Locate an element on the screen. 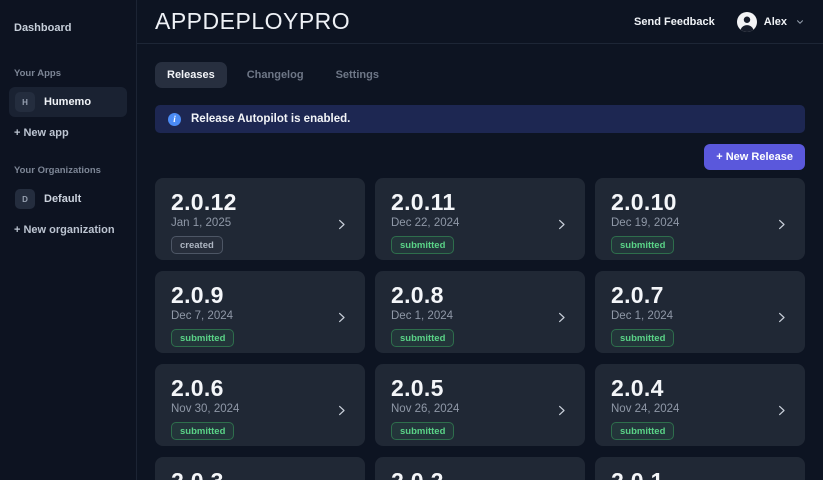 This screenshot has height=480, width=823. release-date: Nov 26, 2024 is located at coordinates (425, 409).